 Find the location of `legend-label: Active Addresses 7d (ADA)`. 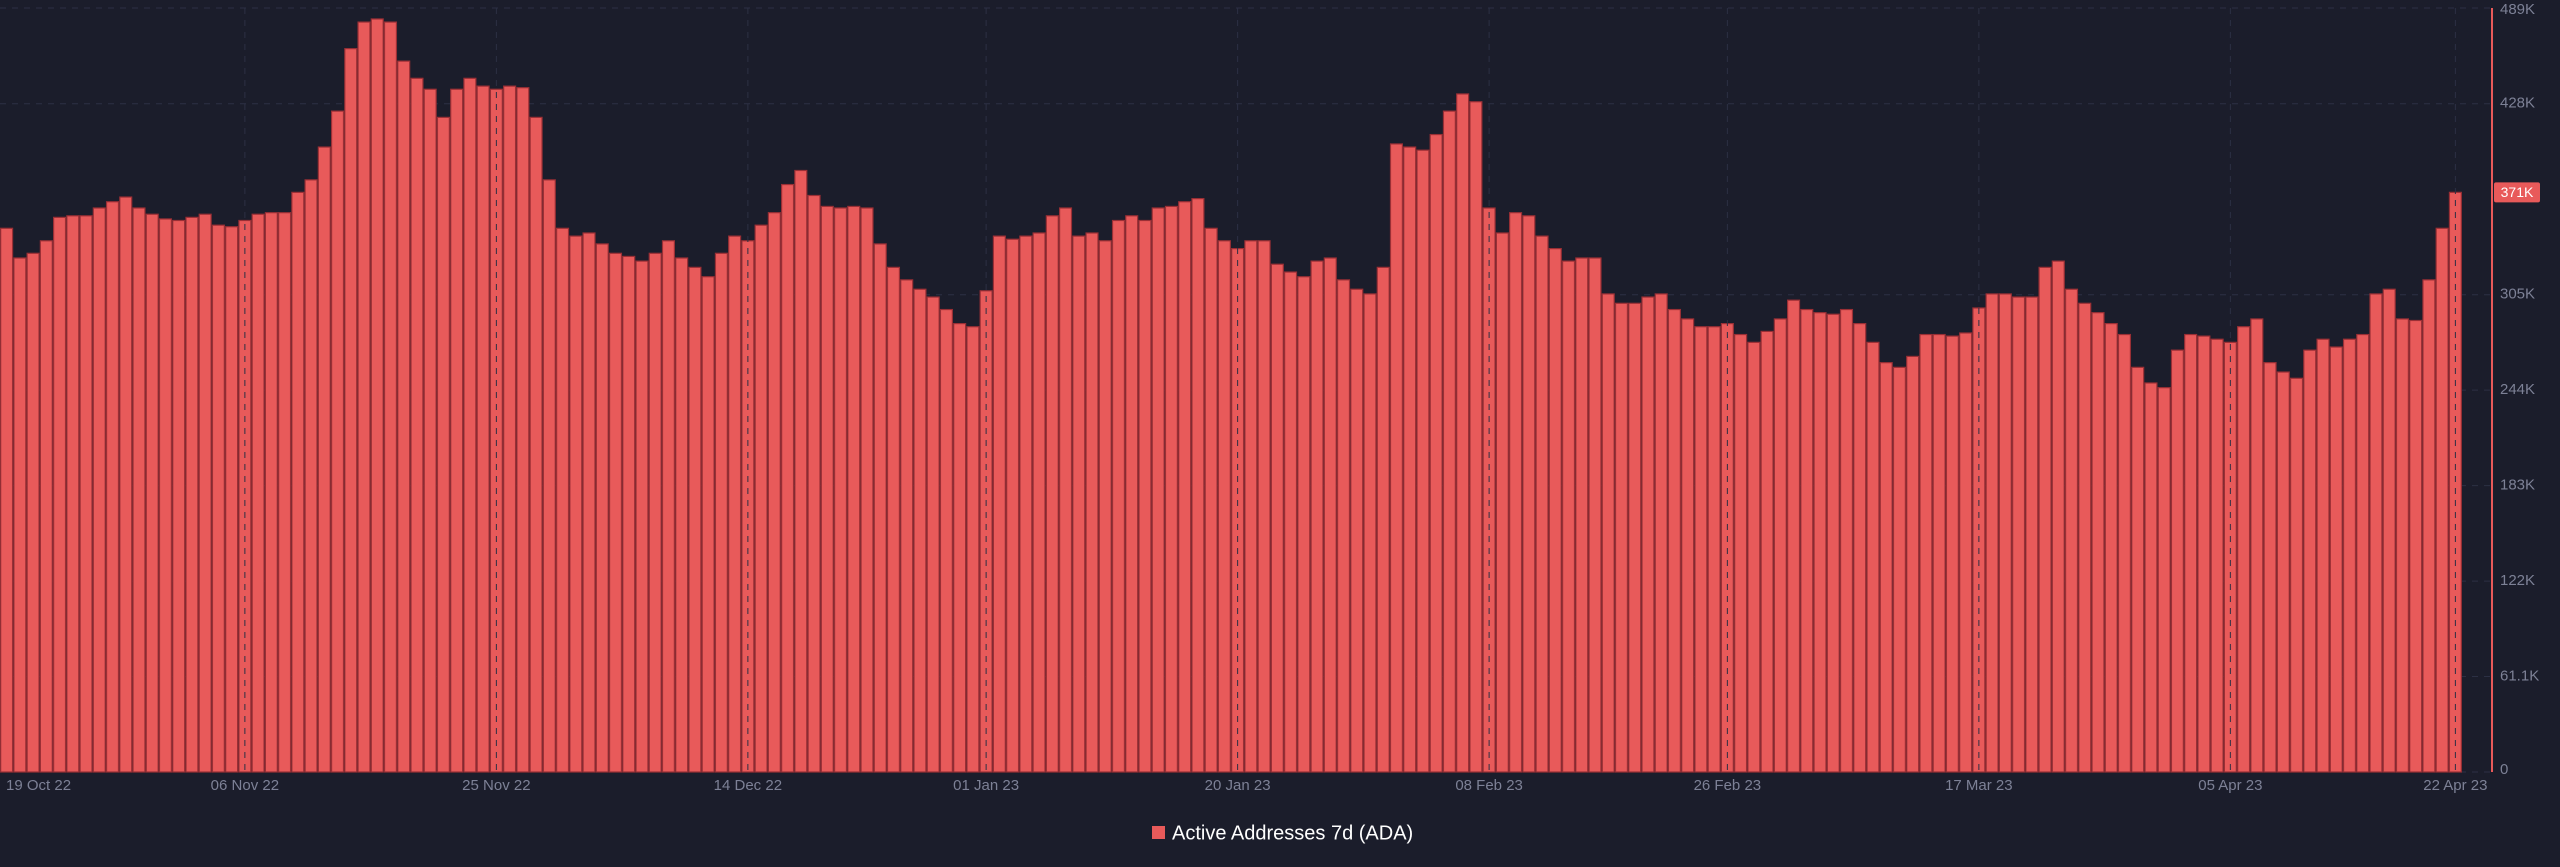

legend-label: Active Addresses 7d (ADA) is located at coordinates (1292, 833).